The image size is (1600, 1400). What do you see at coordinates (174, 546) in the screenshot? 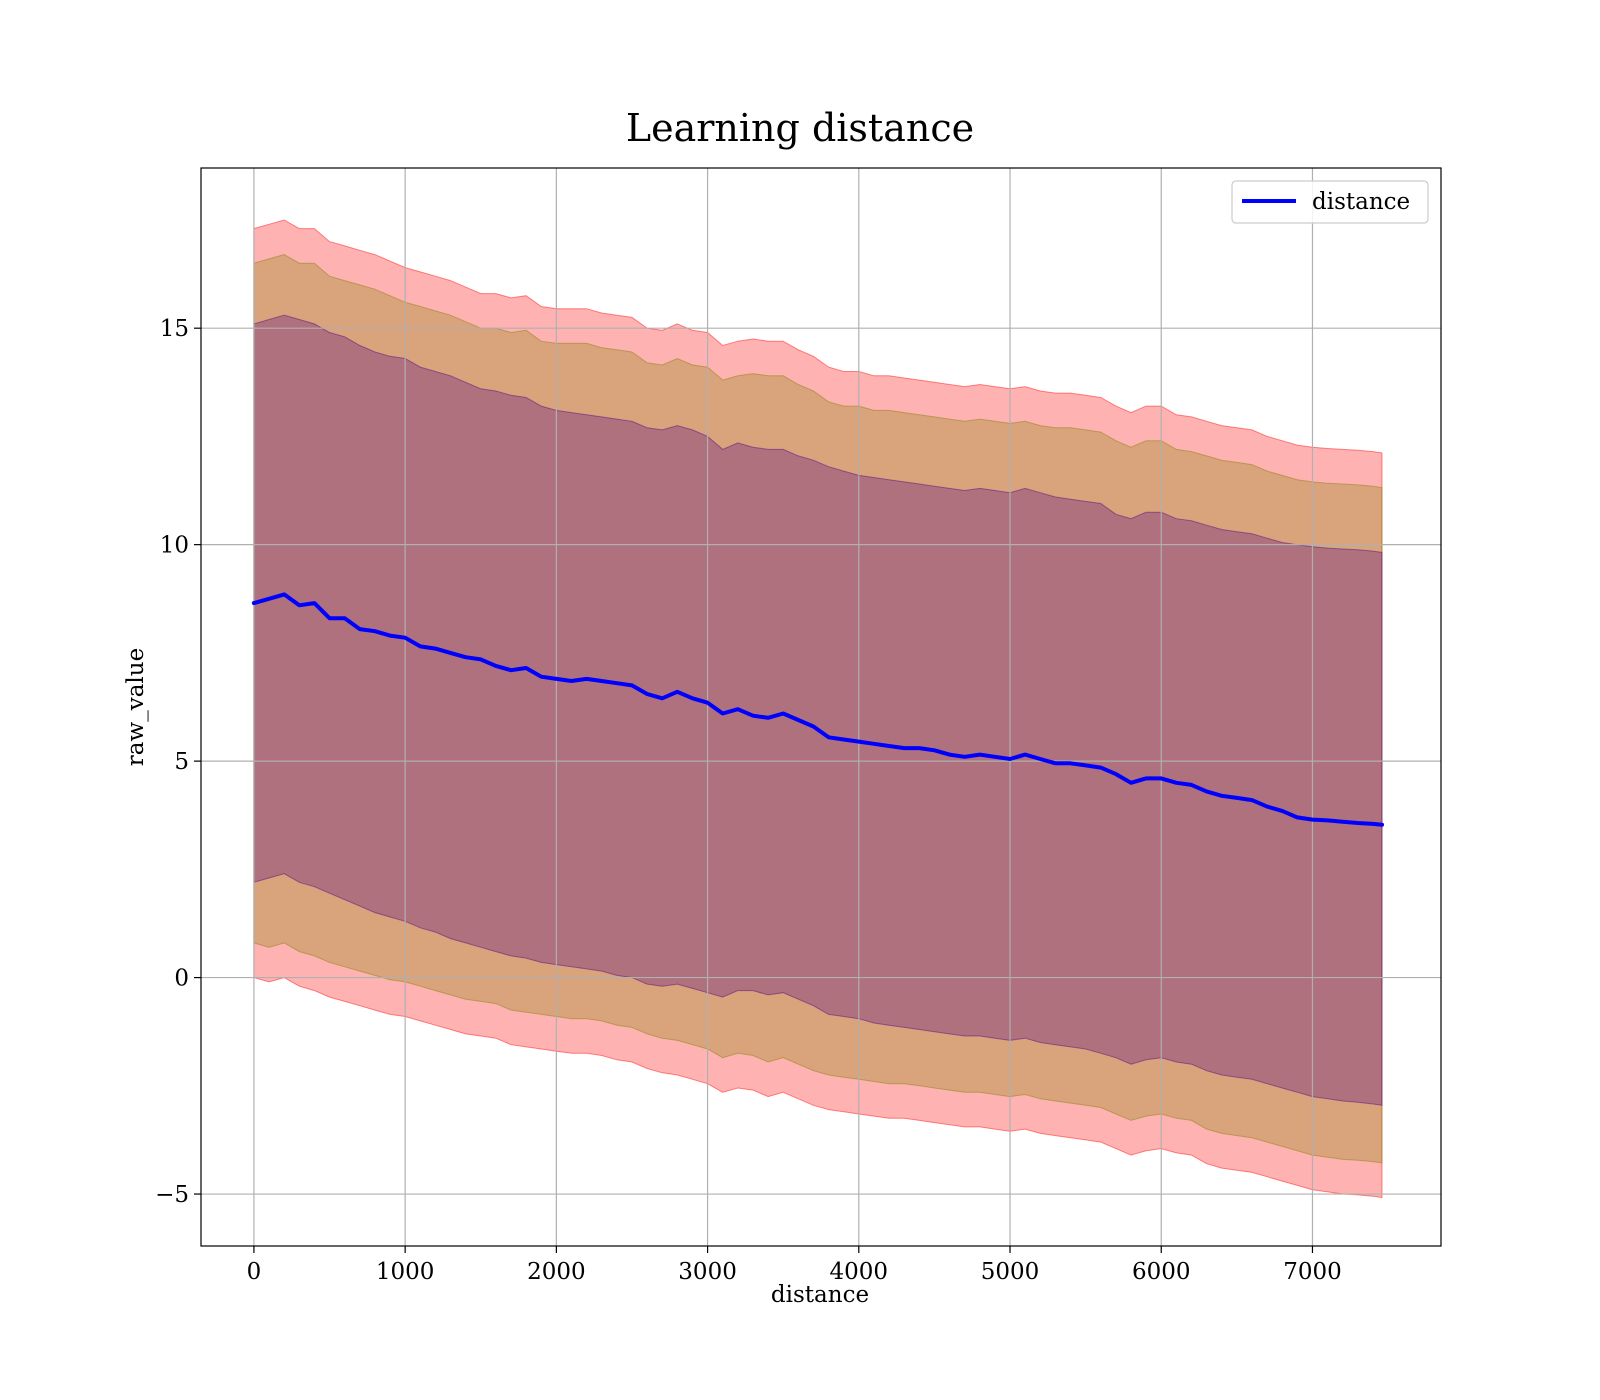
I see `y-tick-label: 10` at bounding box center [174, 546].